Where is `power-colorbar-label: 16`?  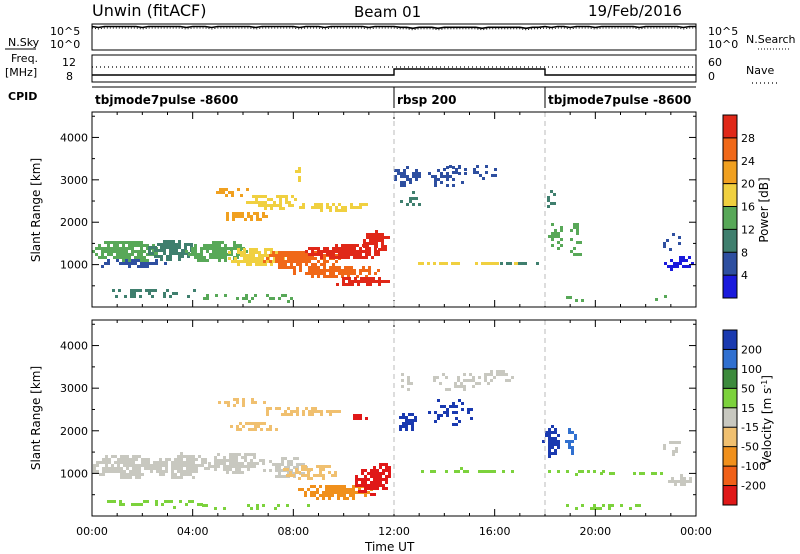
power-colorbar-label: 16 is located at coordinates (748, 207).